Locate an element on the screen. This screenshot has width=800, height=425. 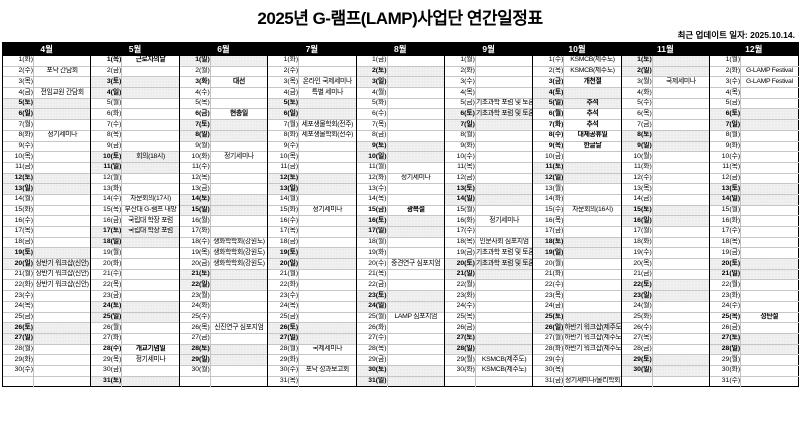
event-cell: 광복절 is located at coordinates (415, 210).